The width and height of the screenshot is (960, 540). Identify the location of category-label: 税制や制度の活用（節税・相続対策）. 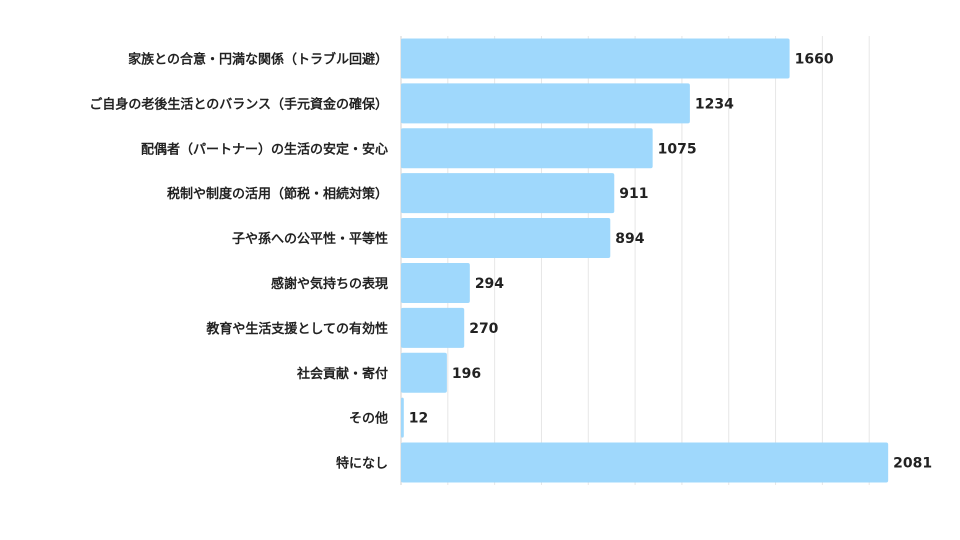
(277, 194).